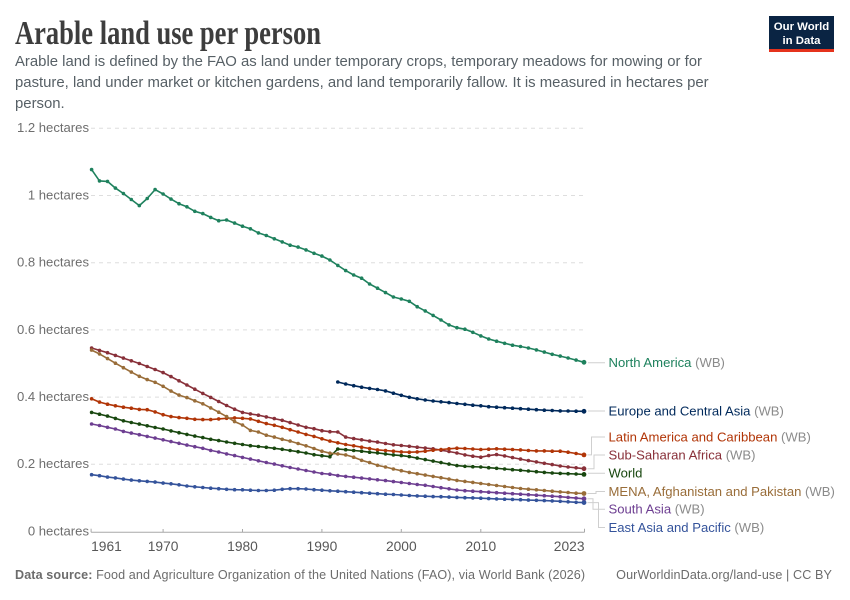 This screenshot has width=850, height=600. Describe the element at coordinates (163, 546) in the screenshot. I see `svg-text: 1970` at that location.